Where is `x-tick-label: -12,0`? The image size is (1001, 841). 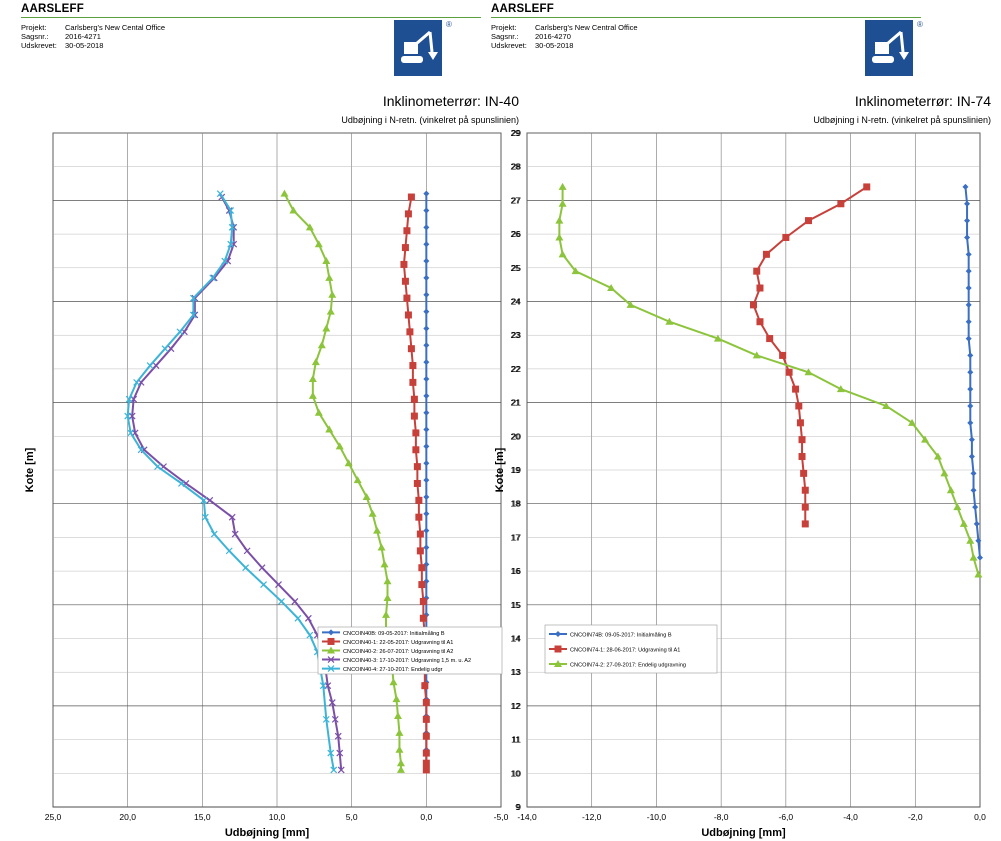
x-tick-label: -12,0 is located at coordinates (592, 817).